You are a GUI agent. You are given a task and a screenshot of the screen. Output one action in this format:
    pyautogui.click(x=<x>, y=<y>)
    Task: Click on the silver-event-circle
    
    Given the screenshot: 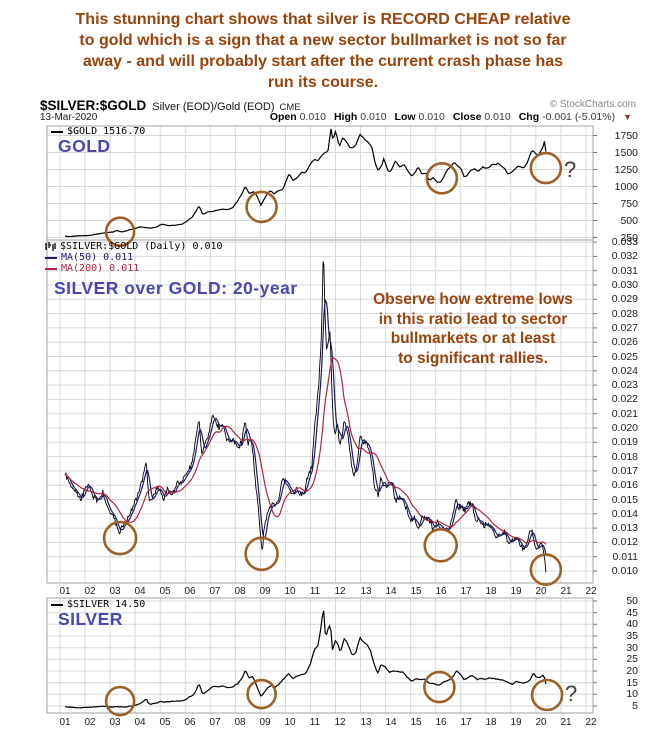 What is the action you would take?
    pyautogui.click(x=120, y=701)
    